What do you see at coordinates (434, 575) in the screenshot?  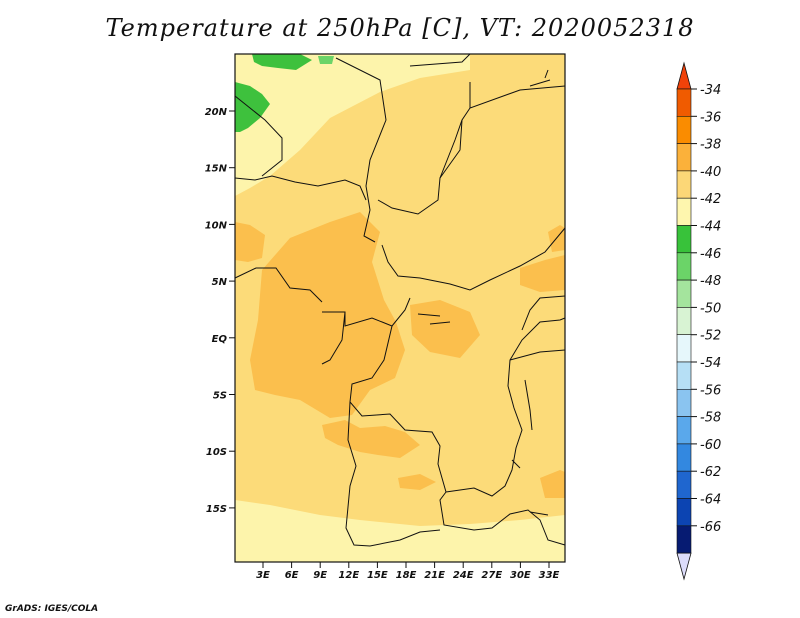 I see `lon-label: 21E` at bounding box center [434, 575].